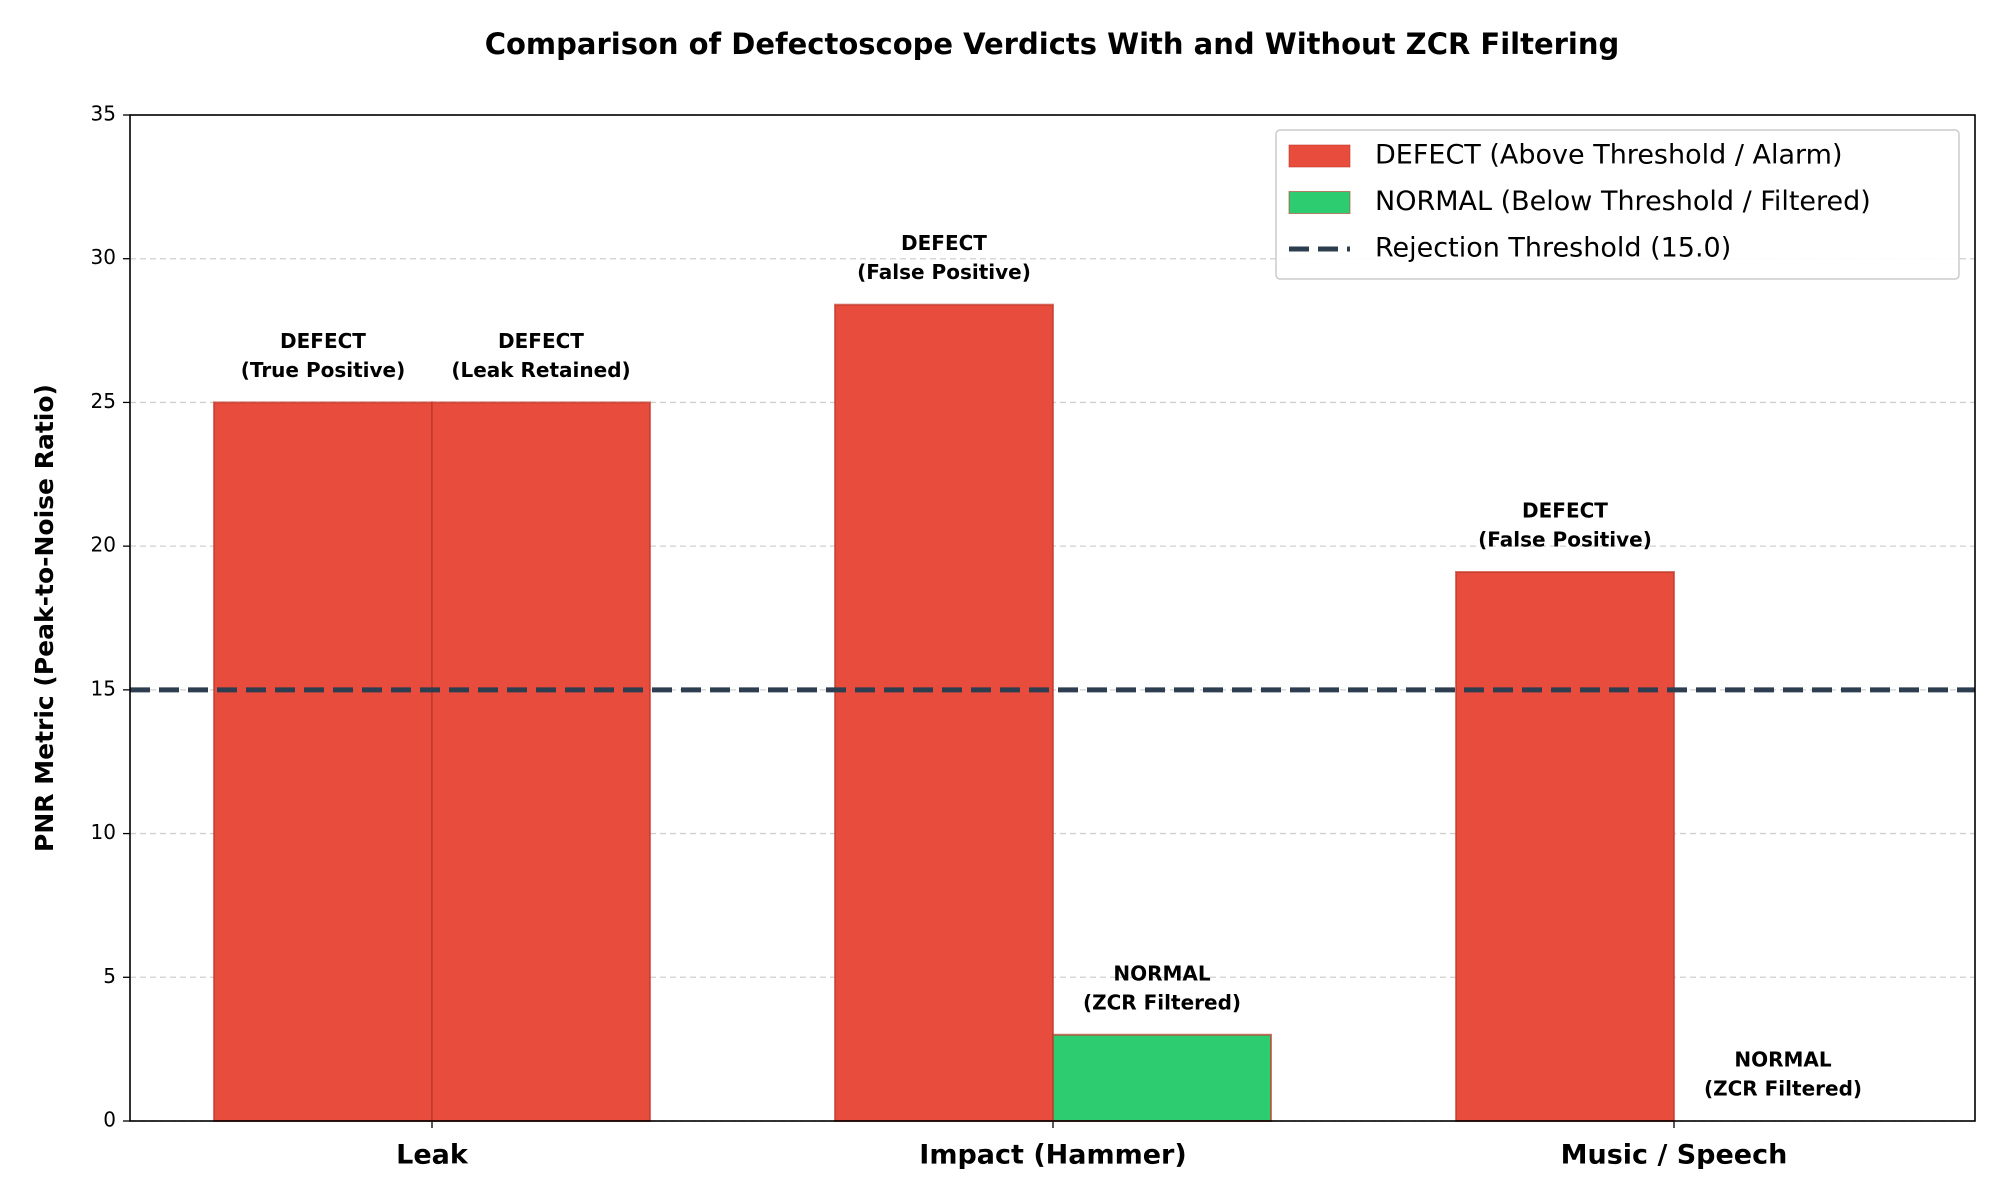 The height and width of the screenshot is (1200, 2000). What do you see at coordinates (103, 114) in the screenshot?
I see `y-tick-label: 35` at bounding box center [103, 114].